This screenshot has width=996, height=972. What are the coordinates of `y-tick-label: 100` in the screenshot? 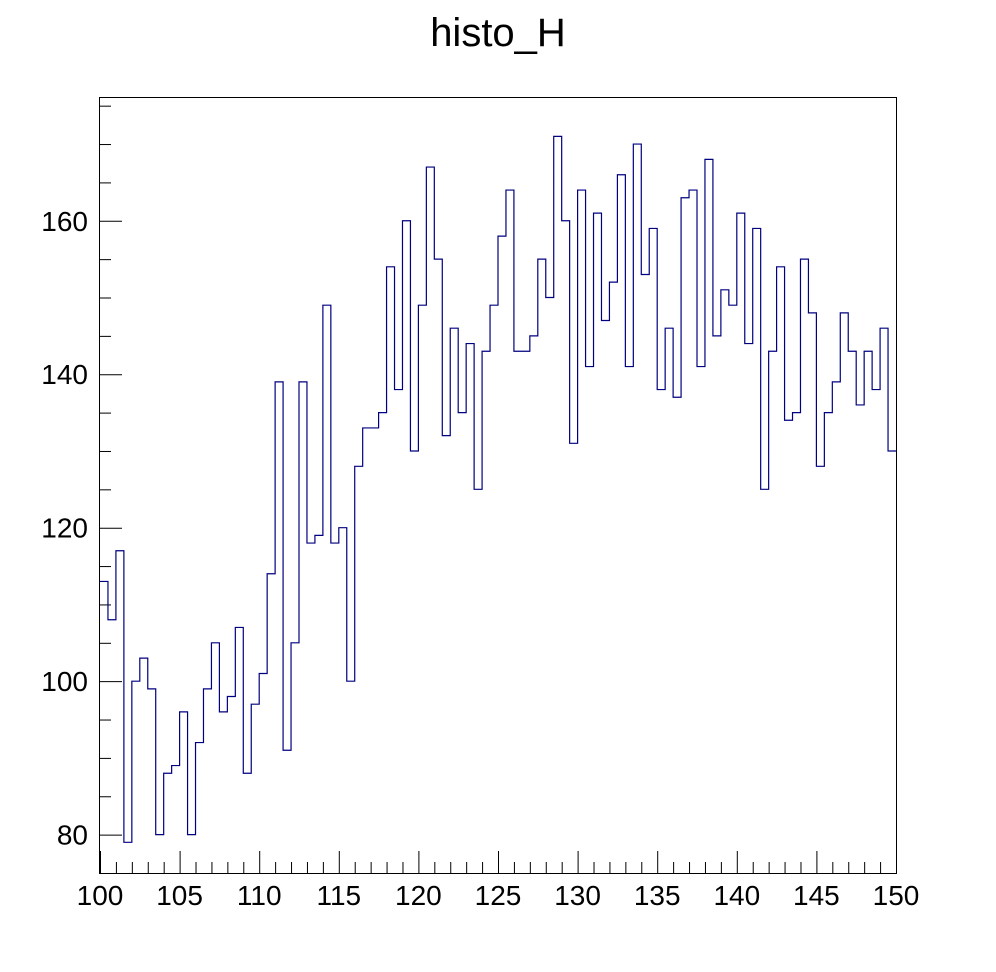 It's located at (64, 681).